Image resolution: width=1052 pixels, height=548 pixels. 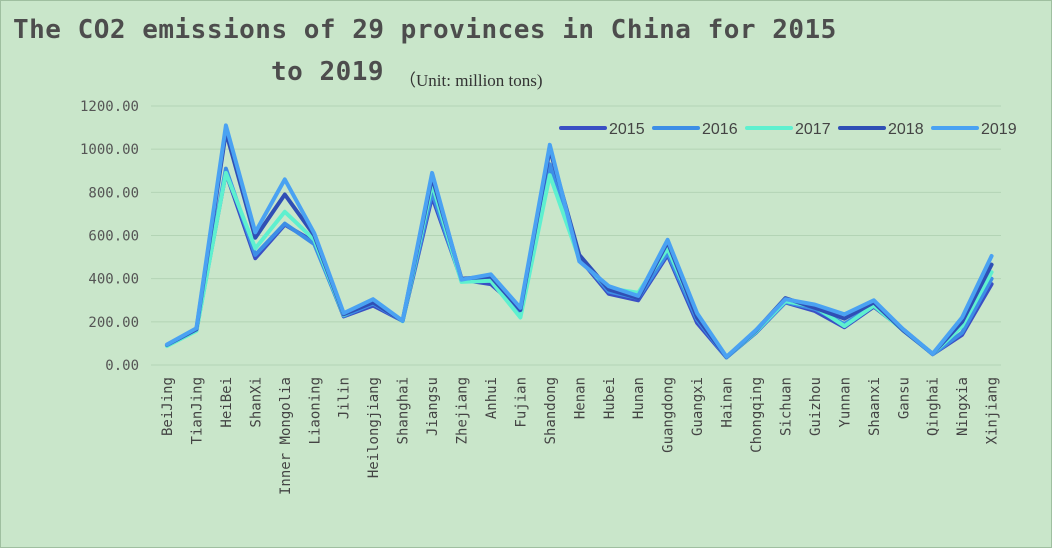 I want to click on x-tick-label: Zhejiang, so click(x=463, y=410).